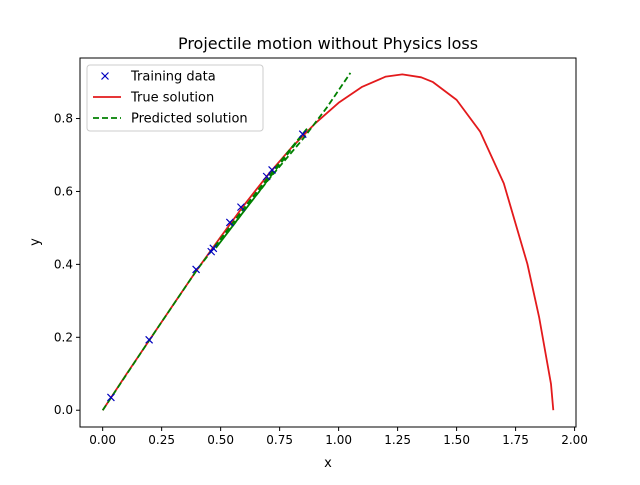 This screenshot has height=485, width=640. I want to click on legend-box, so click(175, 98).